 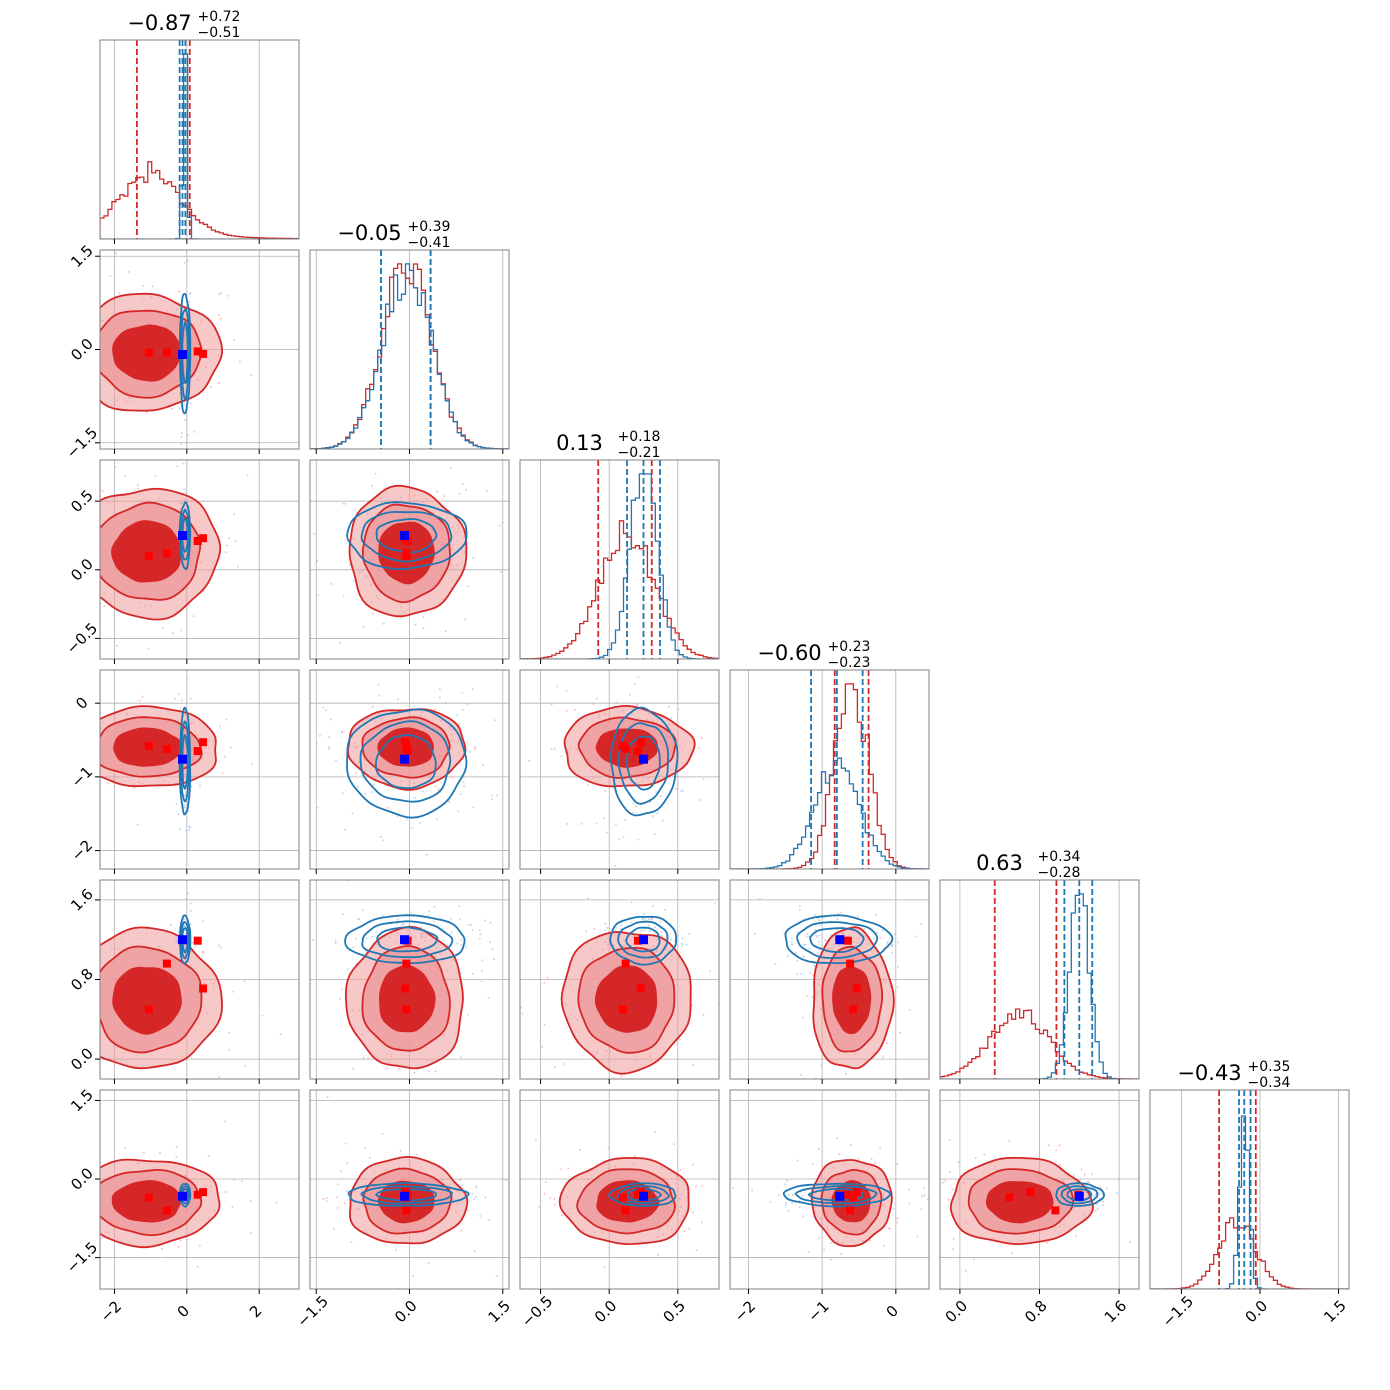 I want to click on panel-5-2: −0.5 0.0 0.5, so click(x=619, y=1210).